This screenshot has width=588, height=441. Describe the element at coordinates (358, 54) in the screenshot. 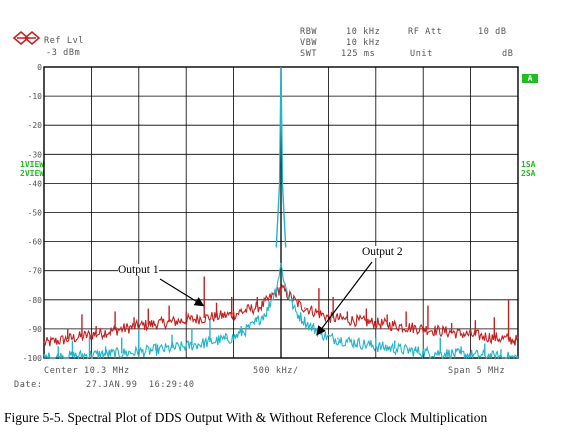

I see `swt-value: 125 ms` at that location.